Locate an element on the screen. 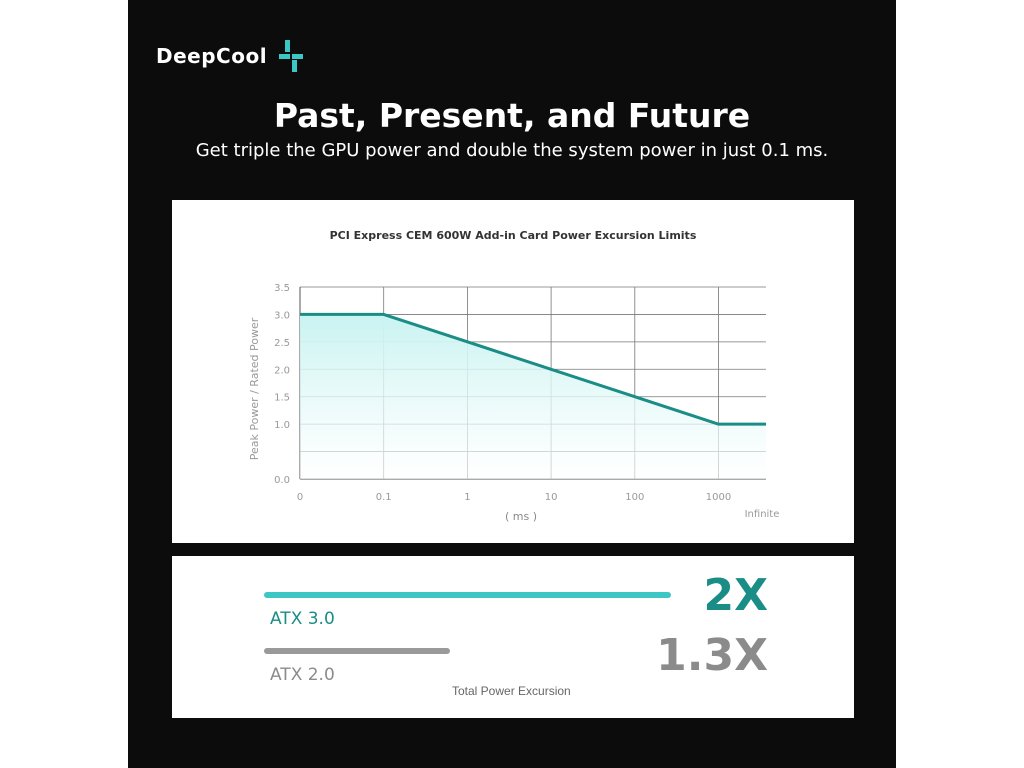 This screenshot has width=1024, height=768. y-tick-label: 2.0 is located at coordinates (282, 370).